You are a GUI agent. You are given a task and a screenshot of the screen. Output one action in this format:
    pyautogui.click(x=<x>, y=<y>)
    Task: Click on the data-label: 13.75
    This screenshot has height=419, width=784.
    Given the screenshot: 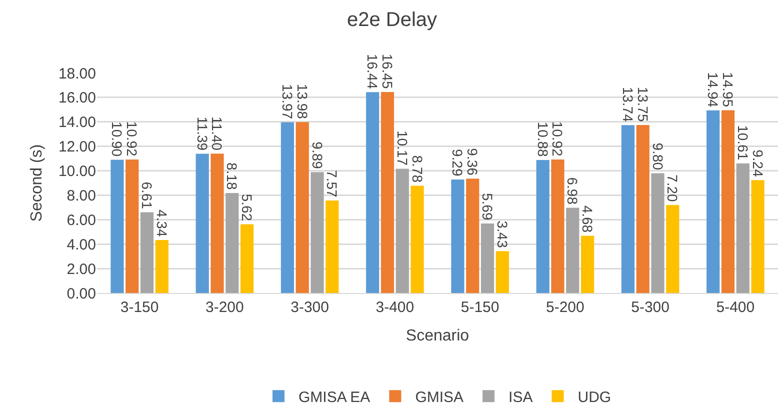 What is the action you would take?
    pyautogui.click(x=642, y=104)
    